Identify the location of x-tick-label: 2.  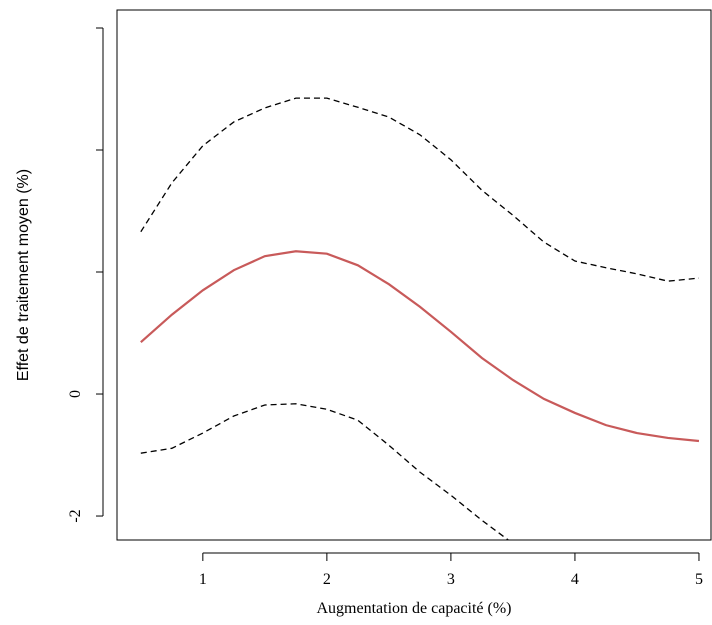
(327, 579).